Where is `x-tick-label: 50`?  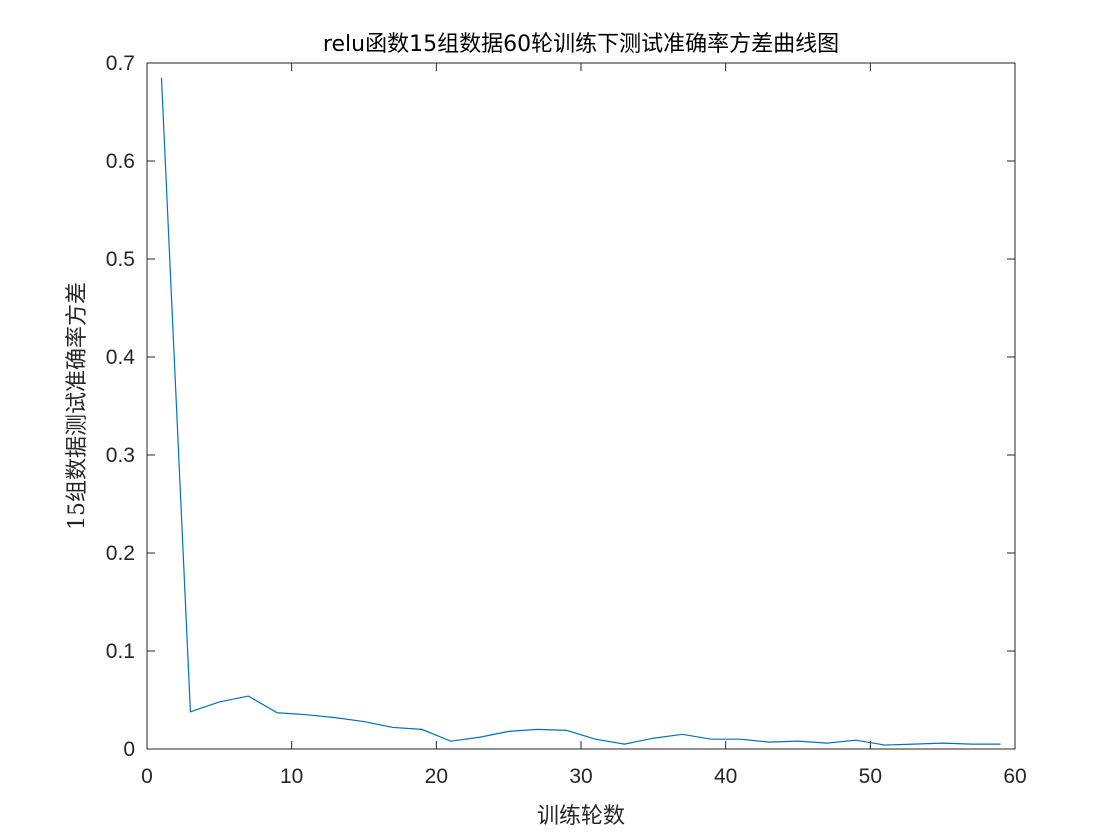 x-tick-label: 50 is located at coordinates (870, 776).